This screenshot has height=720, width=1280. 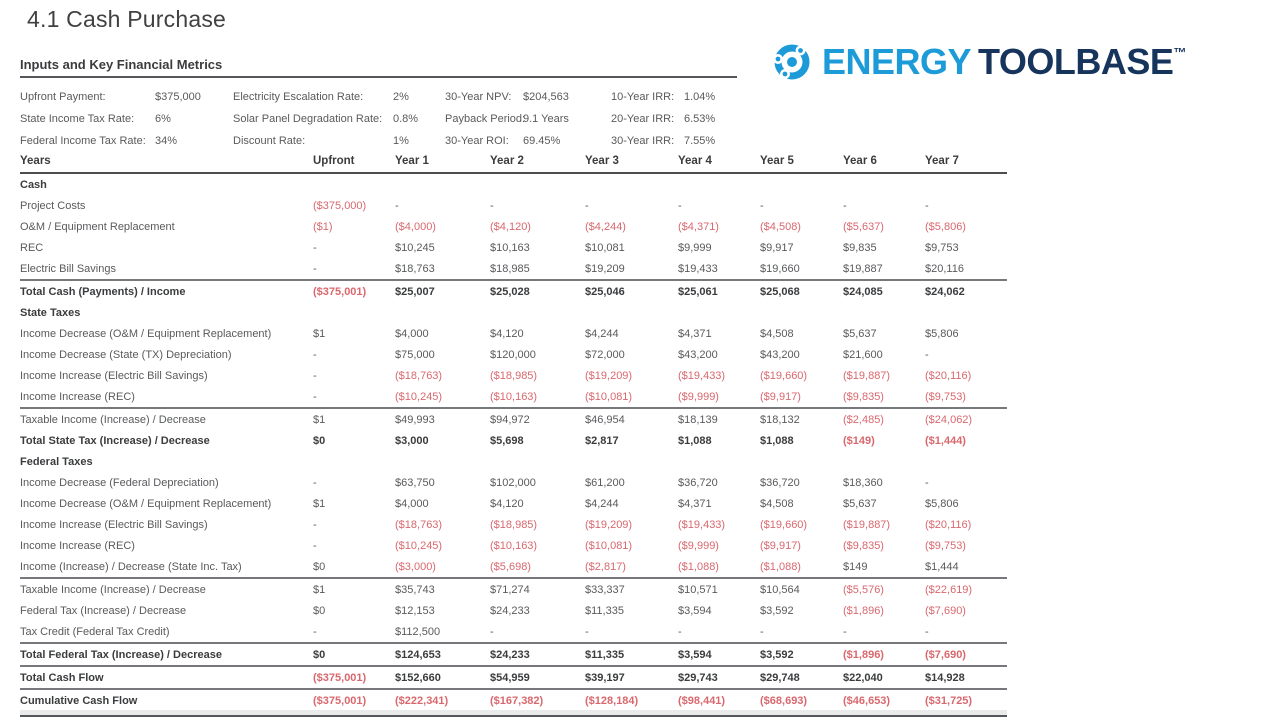 I want to click on cell-value: ($4,120), so click(x=510, y=226).